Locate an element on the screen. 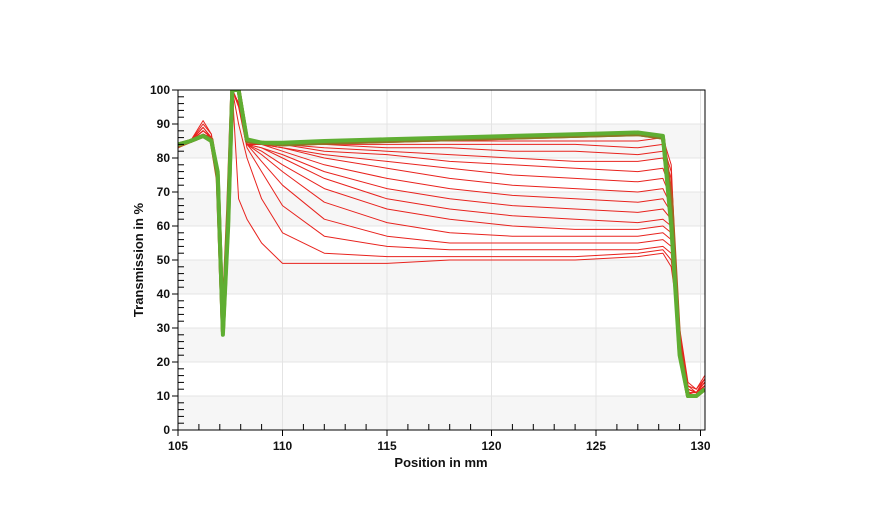  x-tick-label: 115 is located at coordinates (387, 446).